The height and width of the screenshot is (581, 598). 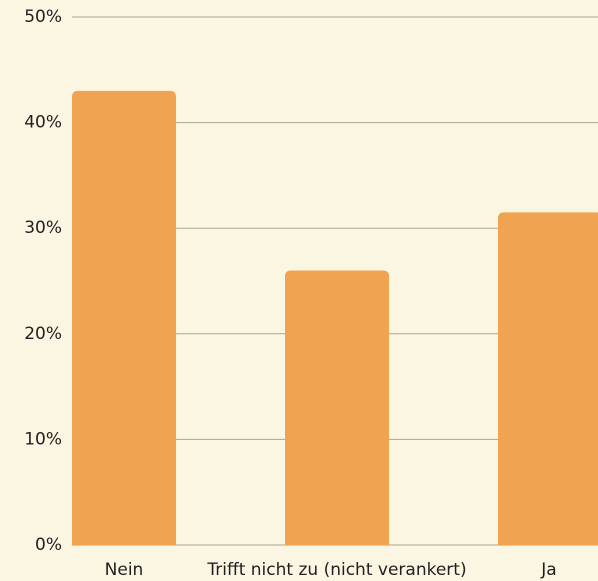 What do you see at coordinates (43, 123) in the screenshot?
I see `y-tick-label: 40%` at bounding box center [43, 123].